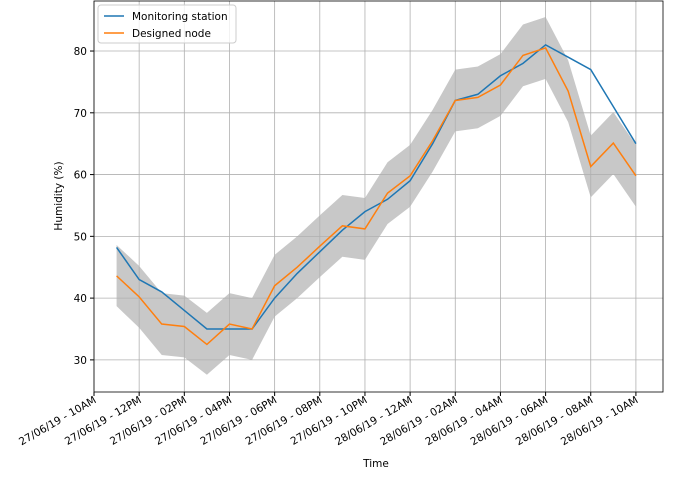 Image resolution: width=675 pixels, height=478 pixels. Describe the element at coordinates (167, 24) in the screenshot. I see `legend-box` at that location.